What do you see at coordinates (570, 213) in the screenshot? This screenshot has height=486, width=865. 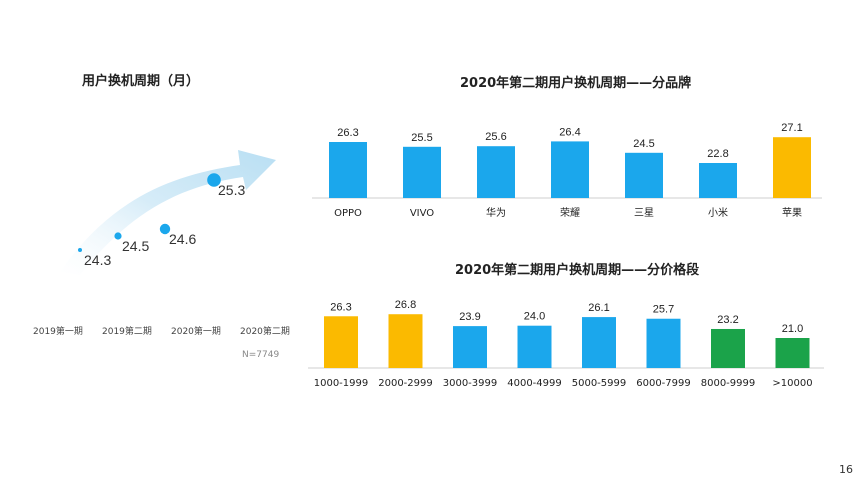 I see `category-label: 荣耀` at bounding box center [570, 213].